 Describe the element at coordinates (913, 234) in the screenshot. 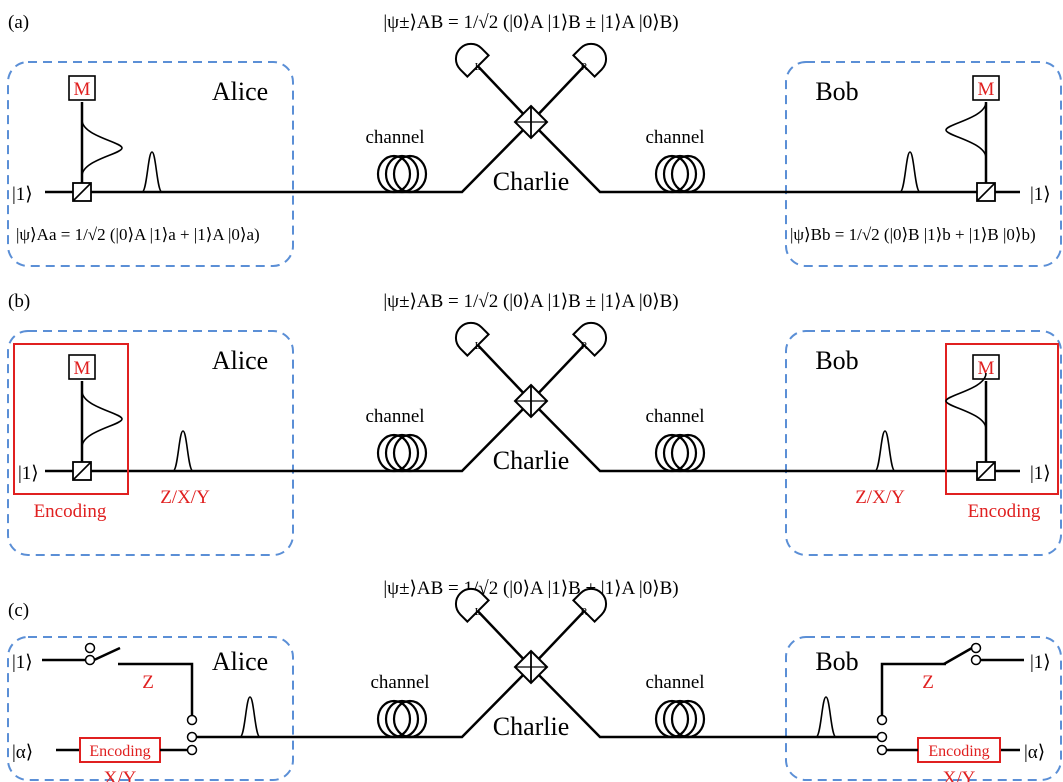

I see `bob-state-formula: |ψ⟩Bb = 1/√2 (|0⟩B |1⟩b + |1⟩B |0⟩b)` at that location.